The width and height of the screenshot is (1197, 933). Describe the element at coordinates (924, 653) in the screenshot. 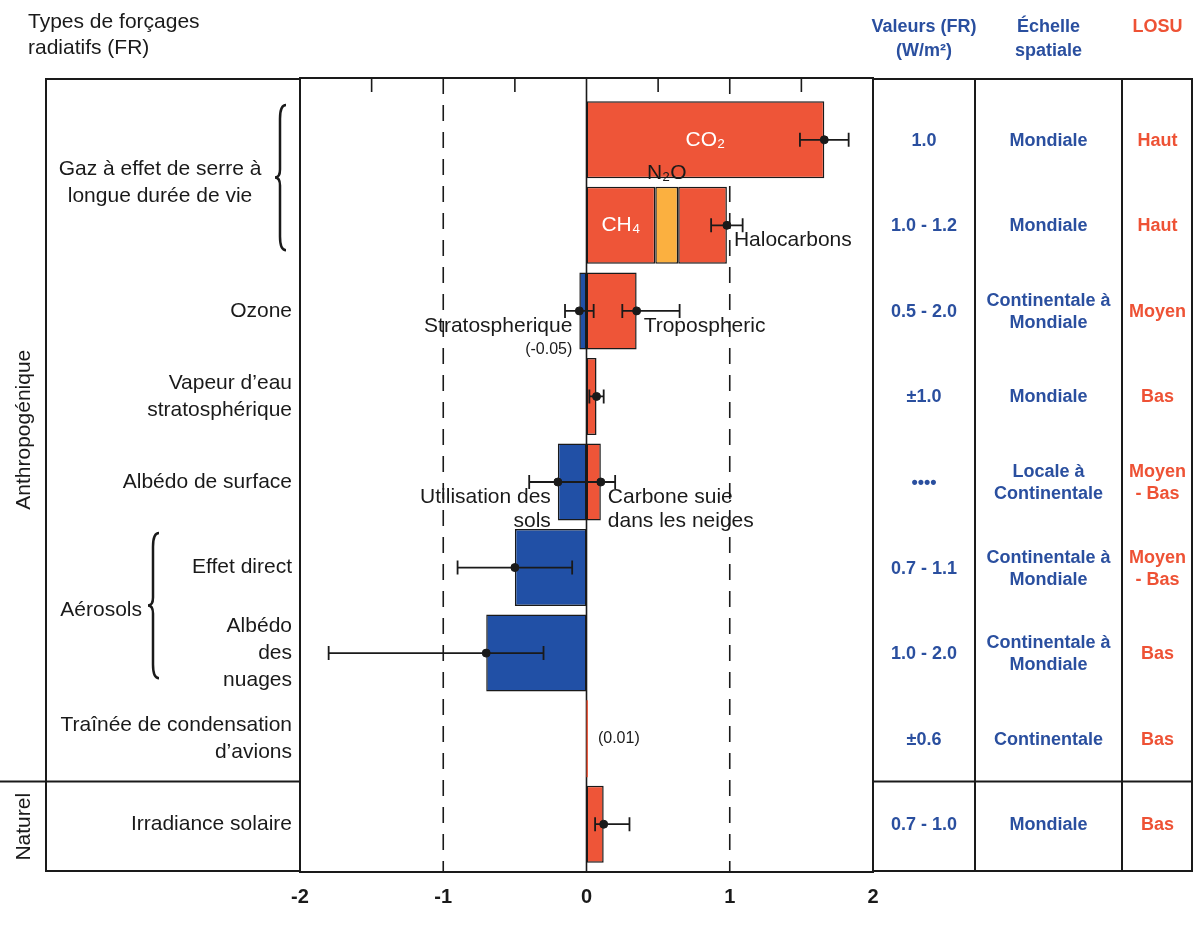

I see `text: 1.0 - 2.0` at that location.